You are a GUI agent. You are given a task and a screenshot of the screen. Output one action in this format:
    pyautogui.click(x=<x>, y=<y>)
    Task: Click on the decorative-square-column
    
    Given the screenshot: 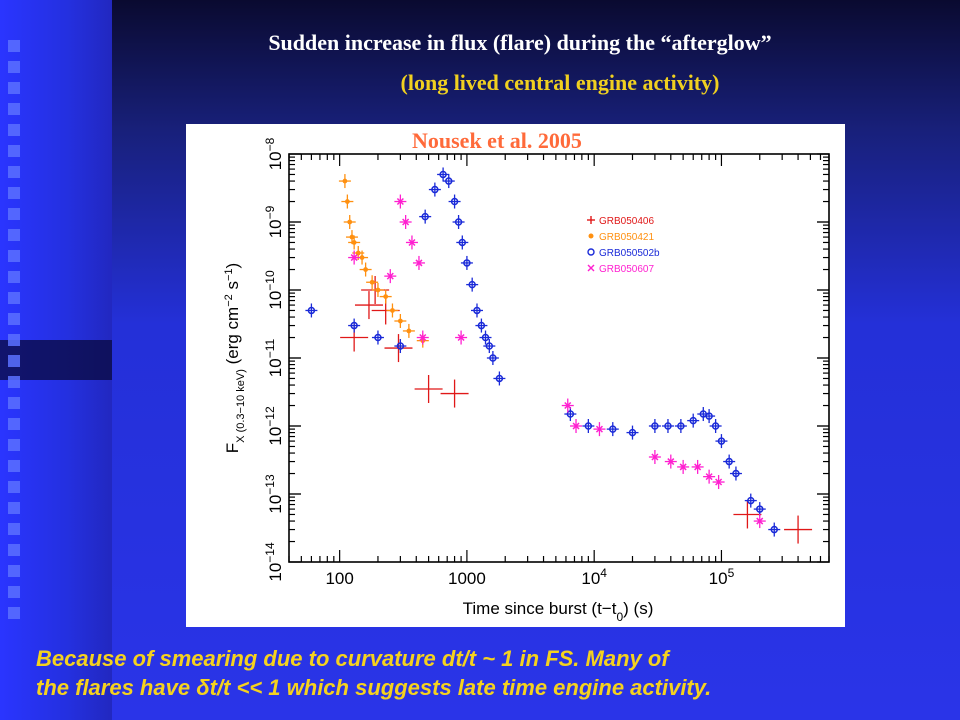 What is the action you would take?
    pyautogui.click(x=17, y=334)
    